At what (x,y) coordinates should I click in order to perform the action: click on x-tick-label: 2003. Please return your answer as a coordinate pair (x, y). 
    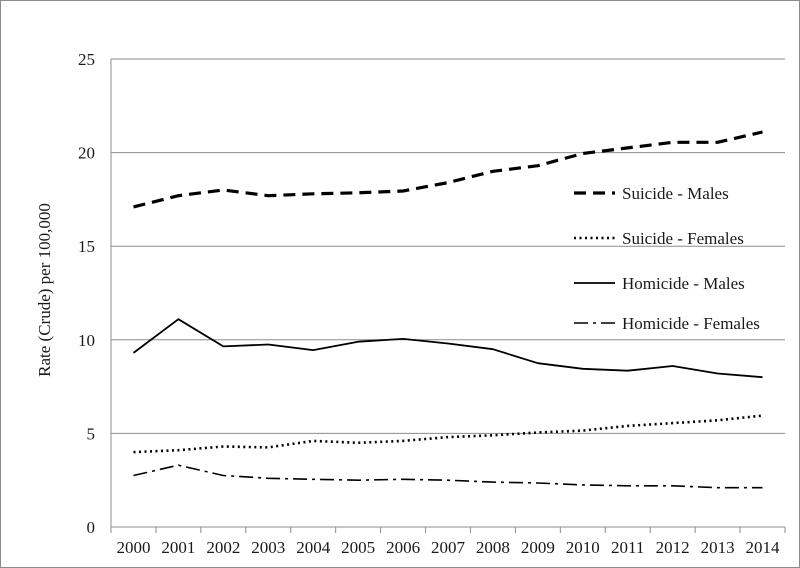
    Looking at the image, I should click on (268, 547).